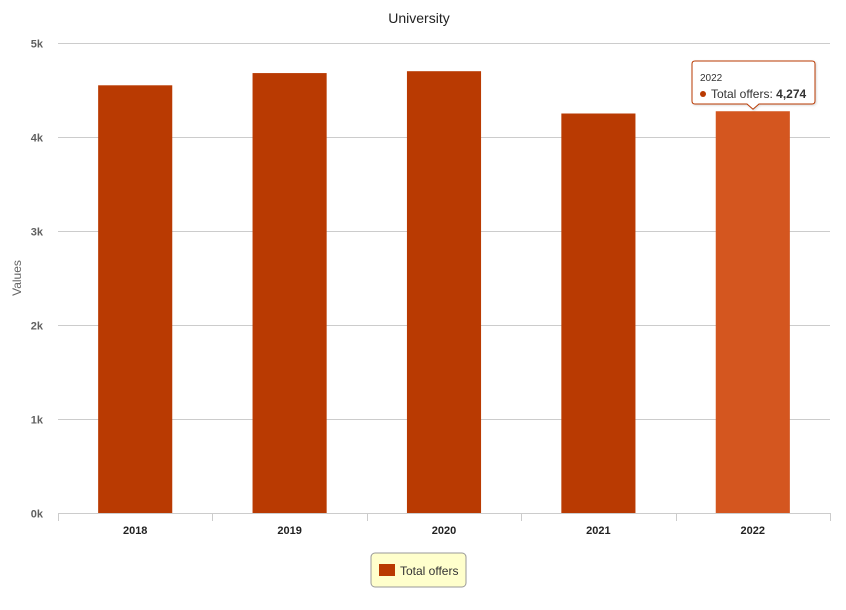  I want to click on tooltip: 2022 Total offers: 4,274, so click(753, 85).